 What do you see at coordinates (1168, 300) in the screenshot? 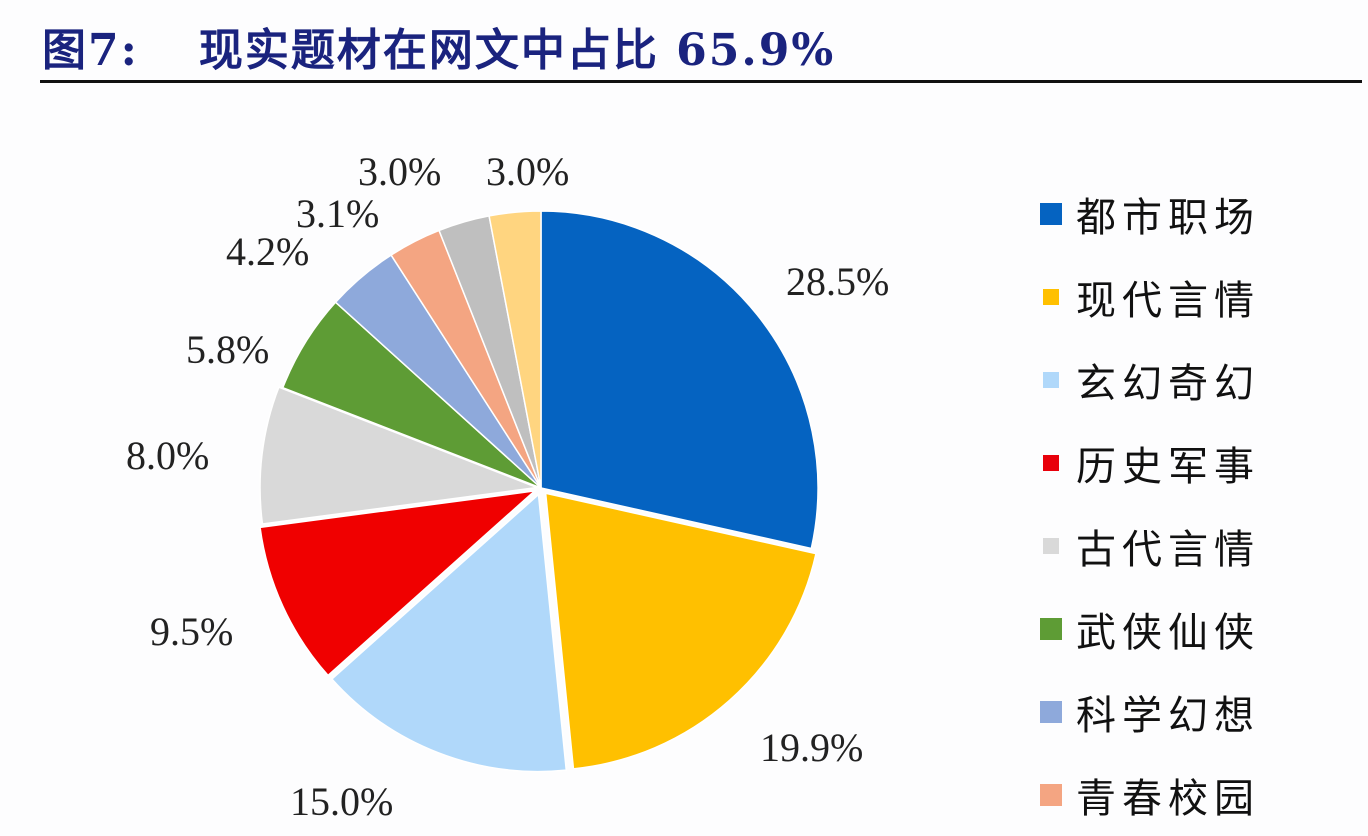
I see `legend-label: 现代言情` at bounding box center [1168, 300].